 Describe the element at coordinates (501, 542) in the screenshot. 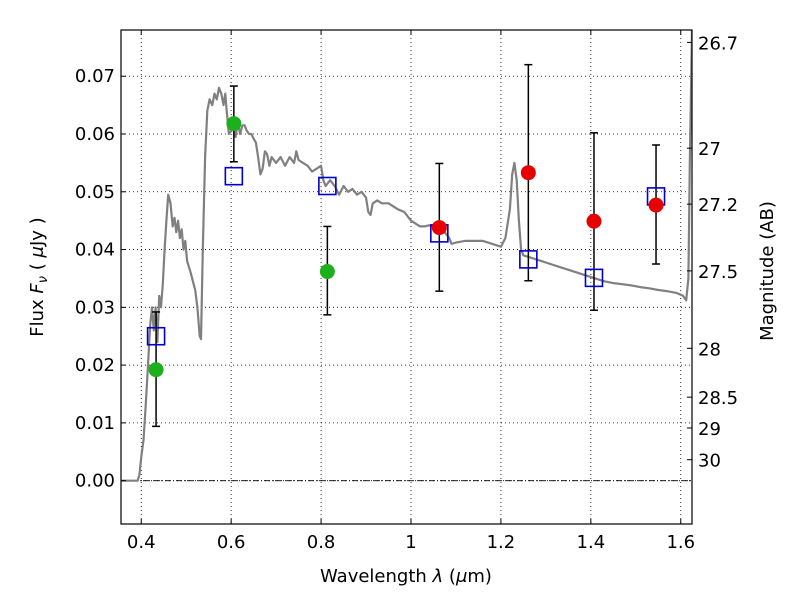

I see `x-tick-label: 1.2` at that location.